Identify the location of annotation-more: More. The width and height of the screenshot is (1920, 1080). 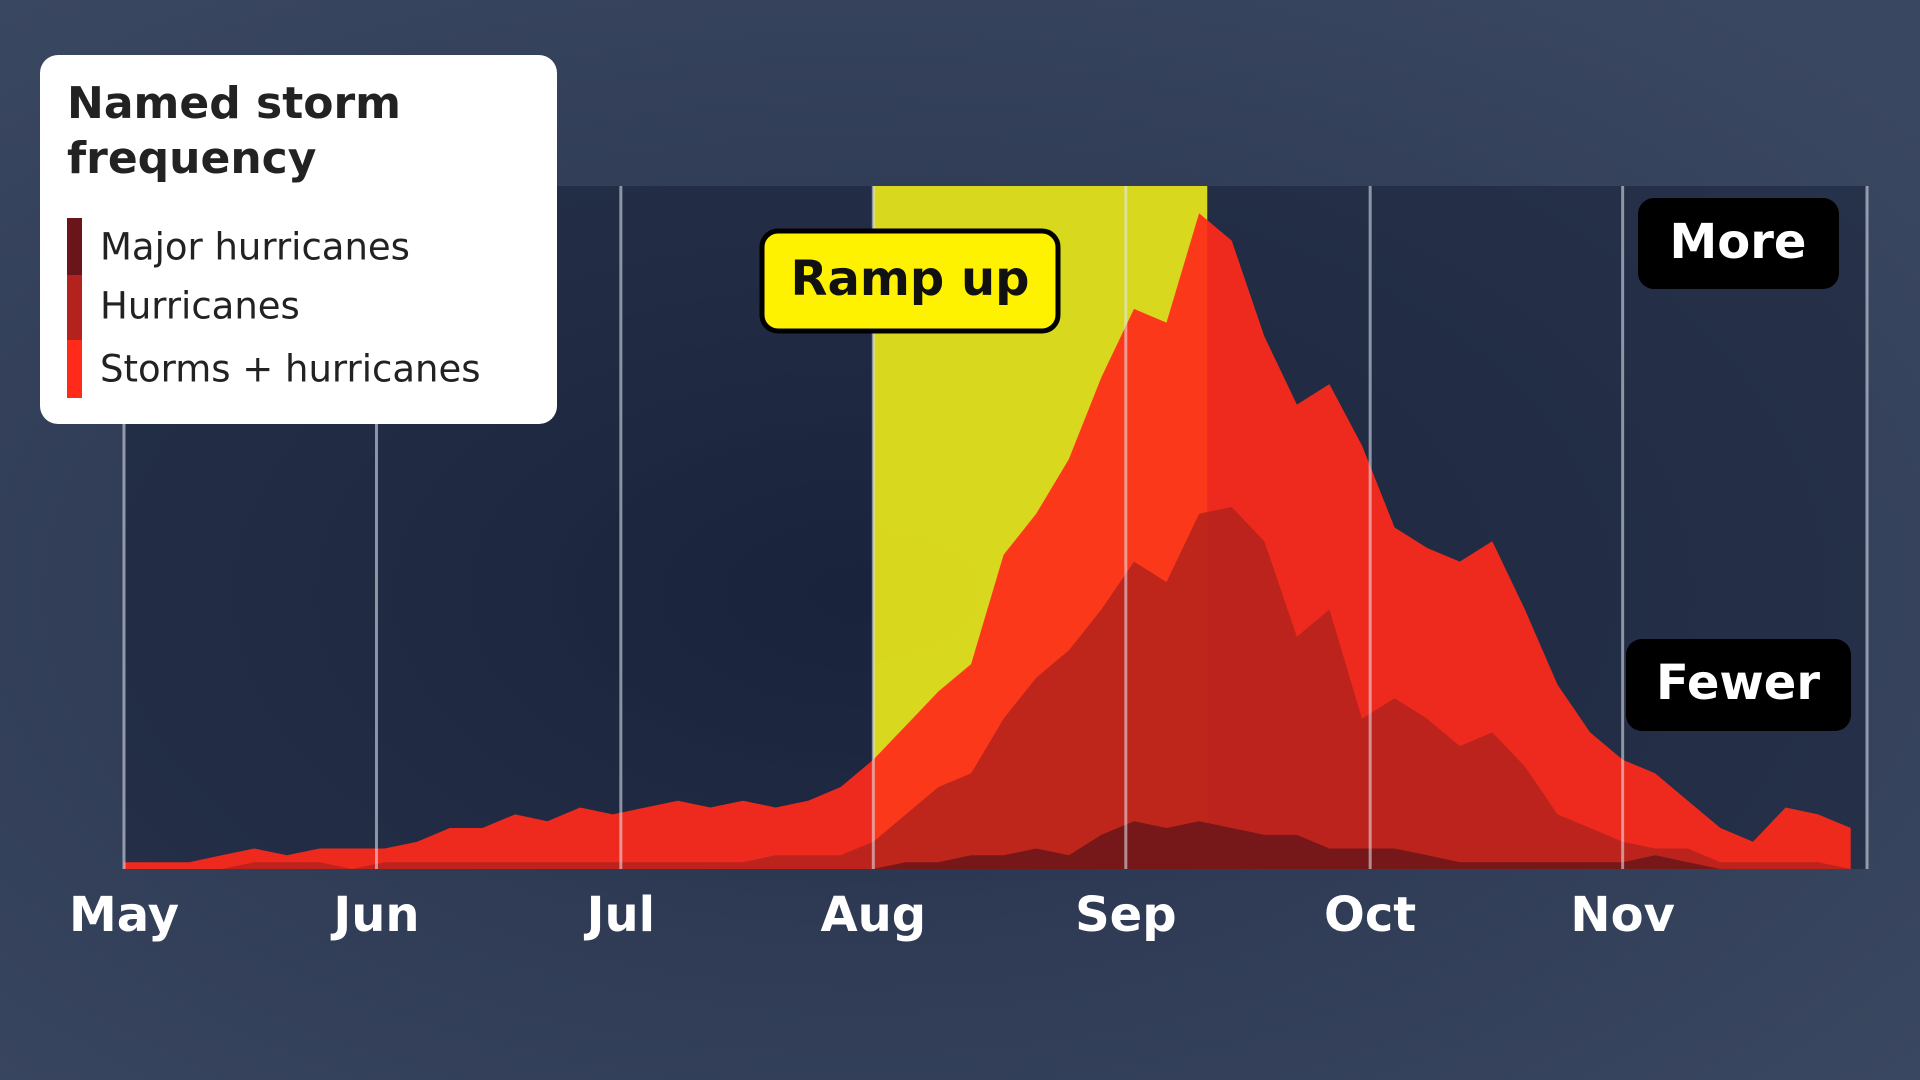
(1738, 243).